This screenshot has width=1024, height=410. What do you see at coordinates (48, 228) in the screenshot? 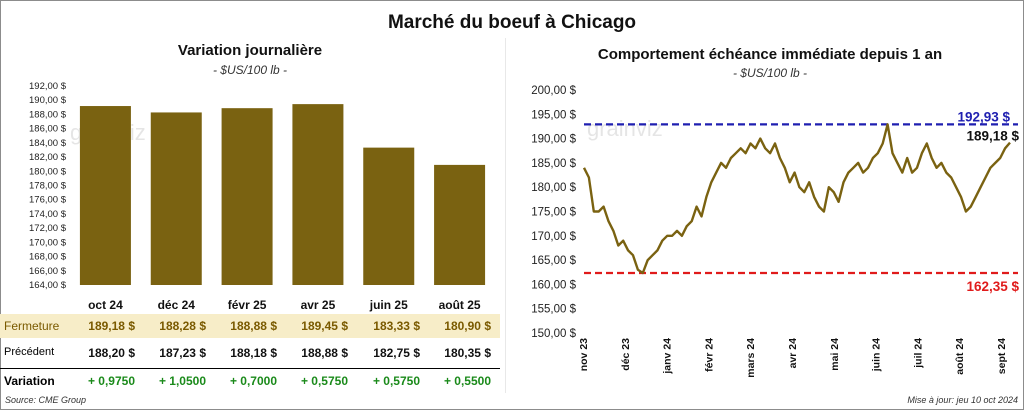
I see `y-tick-label: 172,00 $` at bounding box center [48, 228].